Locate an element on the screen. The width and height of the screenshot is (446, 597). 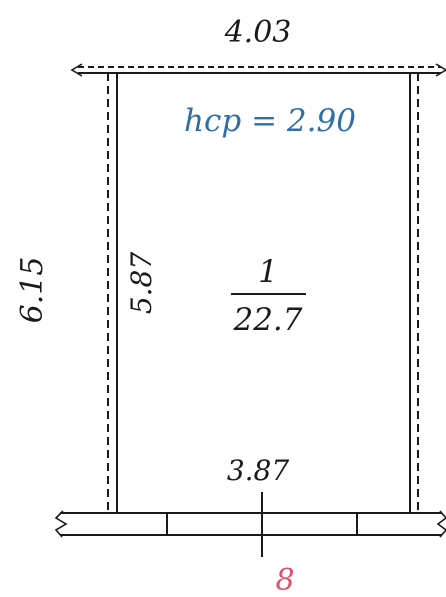
right-wall is located at coordinates (414, 292).